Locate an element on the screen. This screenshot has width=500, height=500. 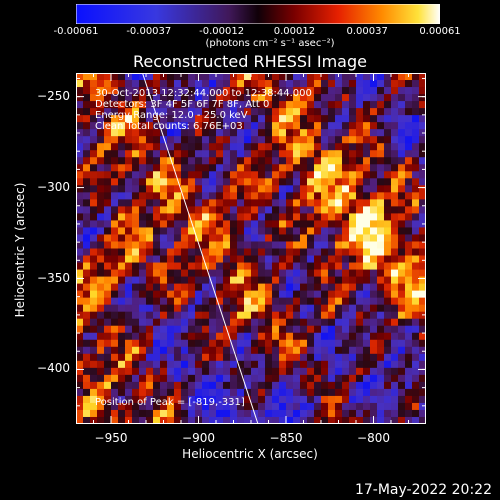
colorbar-tick-label: 0.00061 is located at coordinates (440, 31).